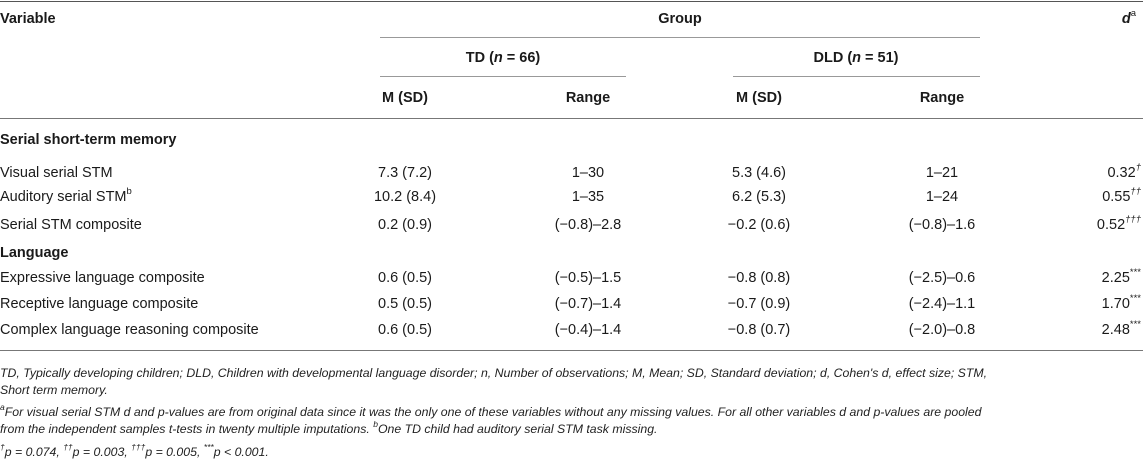 The image size is (1143, 467). What do you see at coordinates (942, 278) in the screenshot?
I see `cell-dld-range: (−2.5)–0.6` at bounding box center [942, 278].